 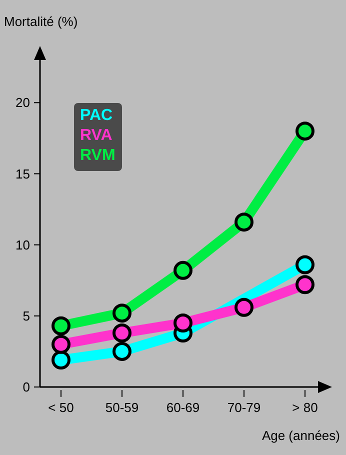 What do you see at coordinates (183, 407) in the screenshot?
I see `x-tick-label: 60-69` at bounding box center [183, 407].